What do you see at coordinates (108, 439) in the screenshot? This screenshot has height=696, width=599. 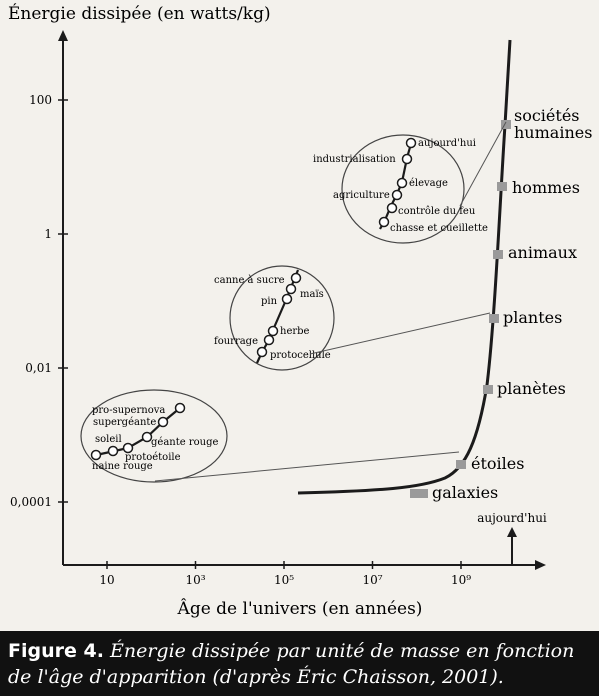 I see `label-soleil: soleil` at bounding box center [108, 439].